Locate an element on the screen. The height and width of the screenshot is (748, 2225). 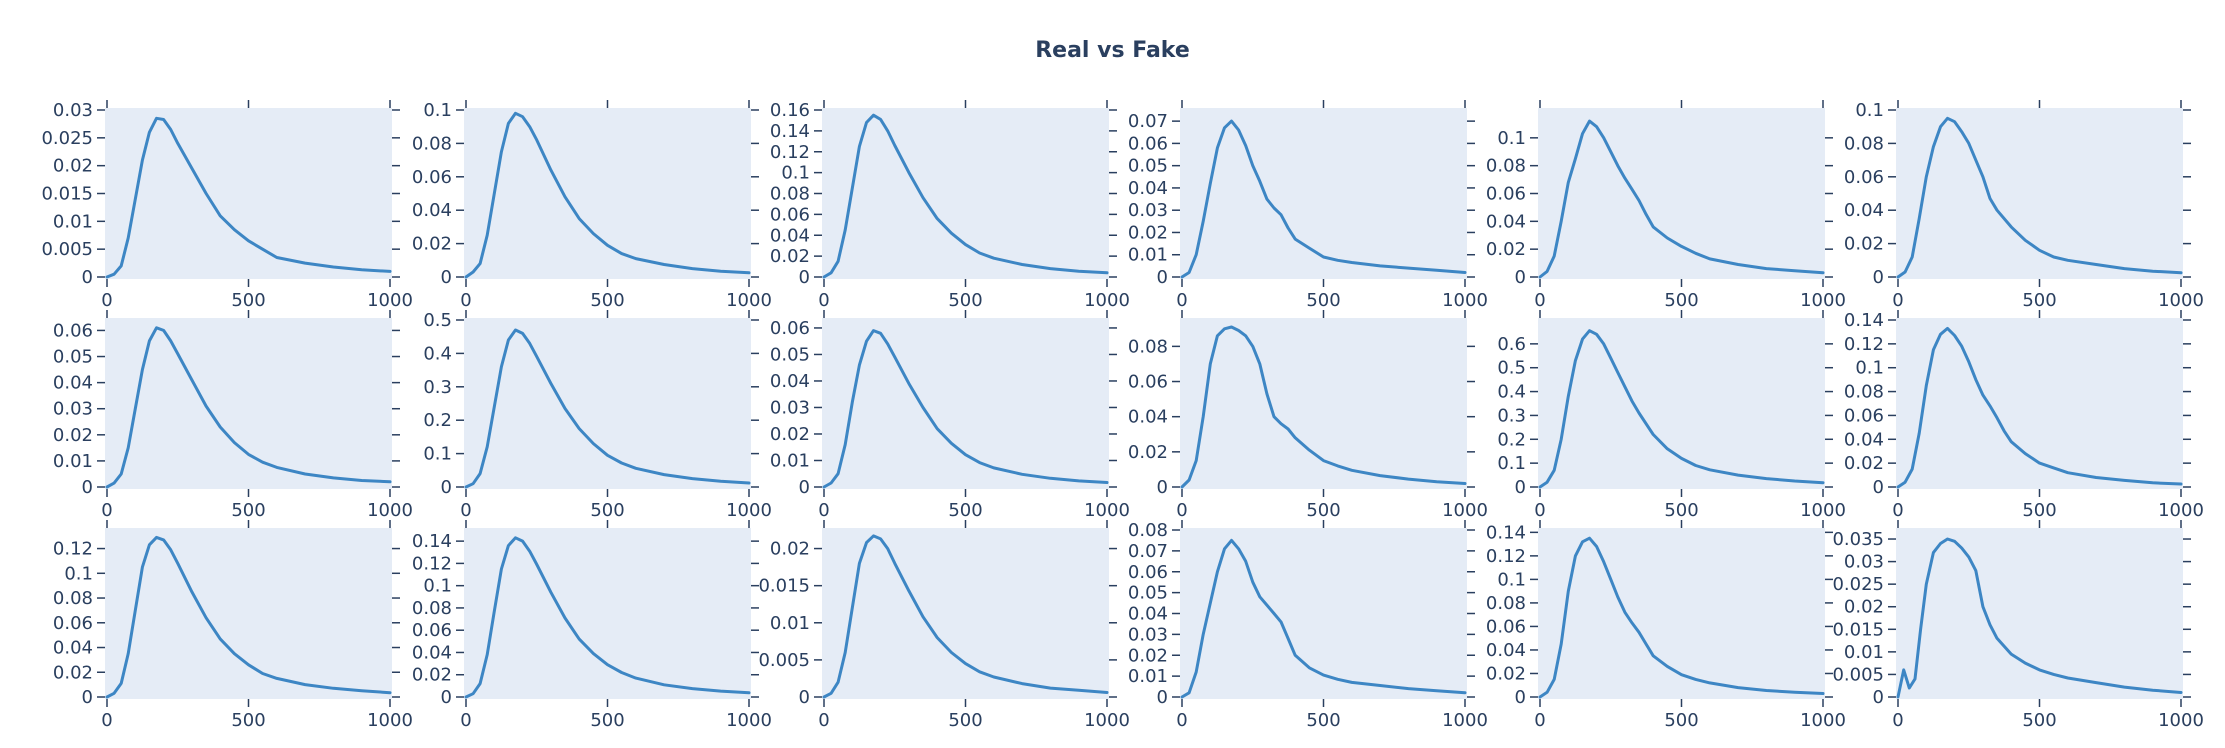
y-tick-label: 0.005 is located at coordinates (67, 249).